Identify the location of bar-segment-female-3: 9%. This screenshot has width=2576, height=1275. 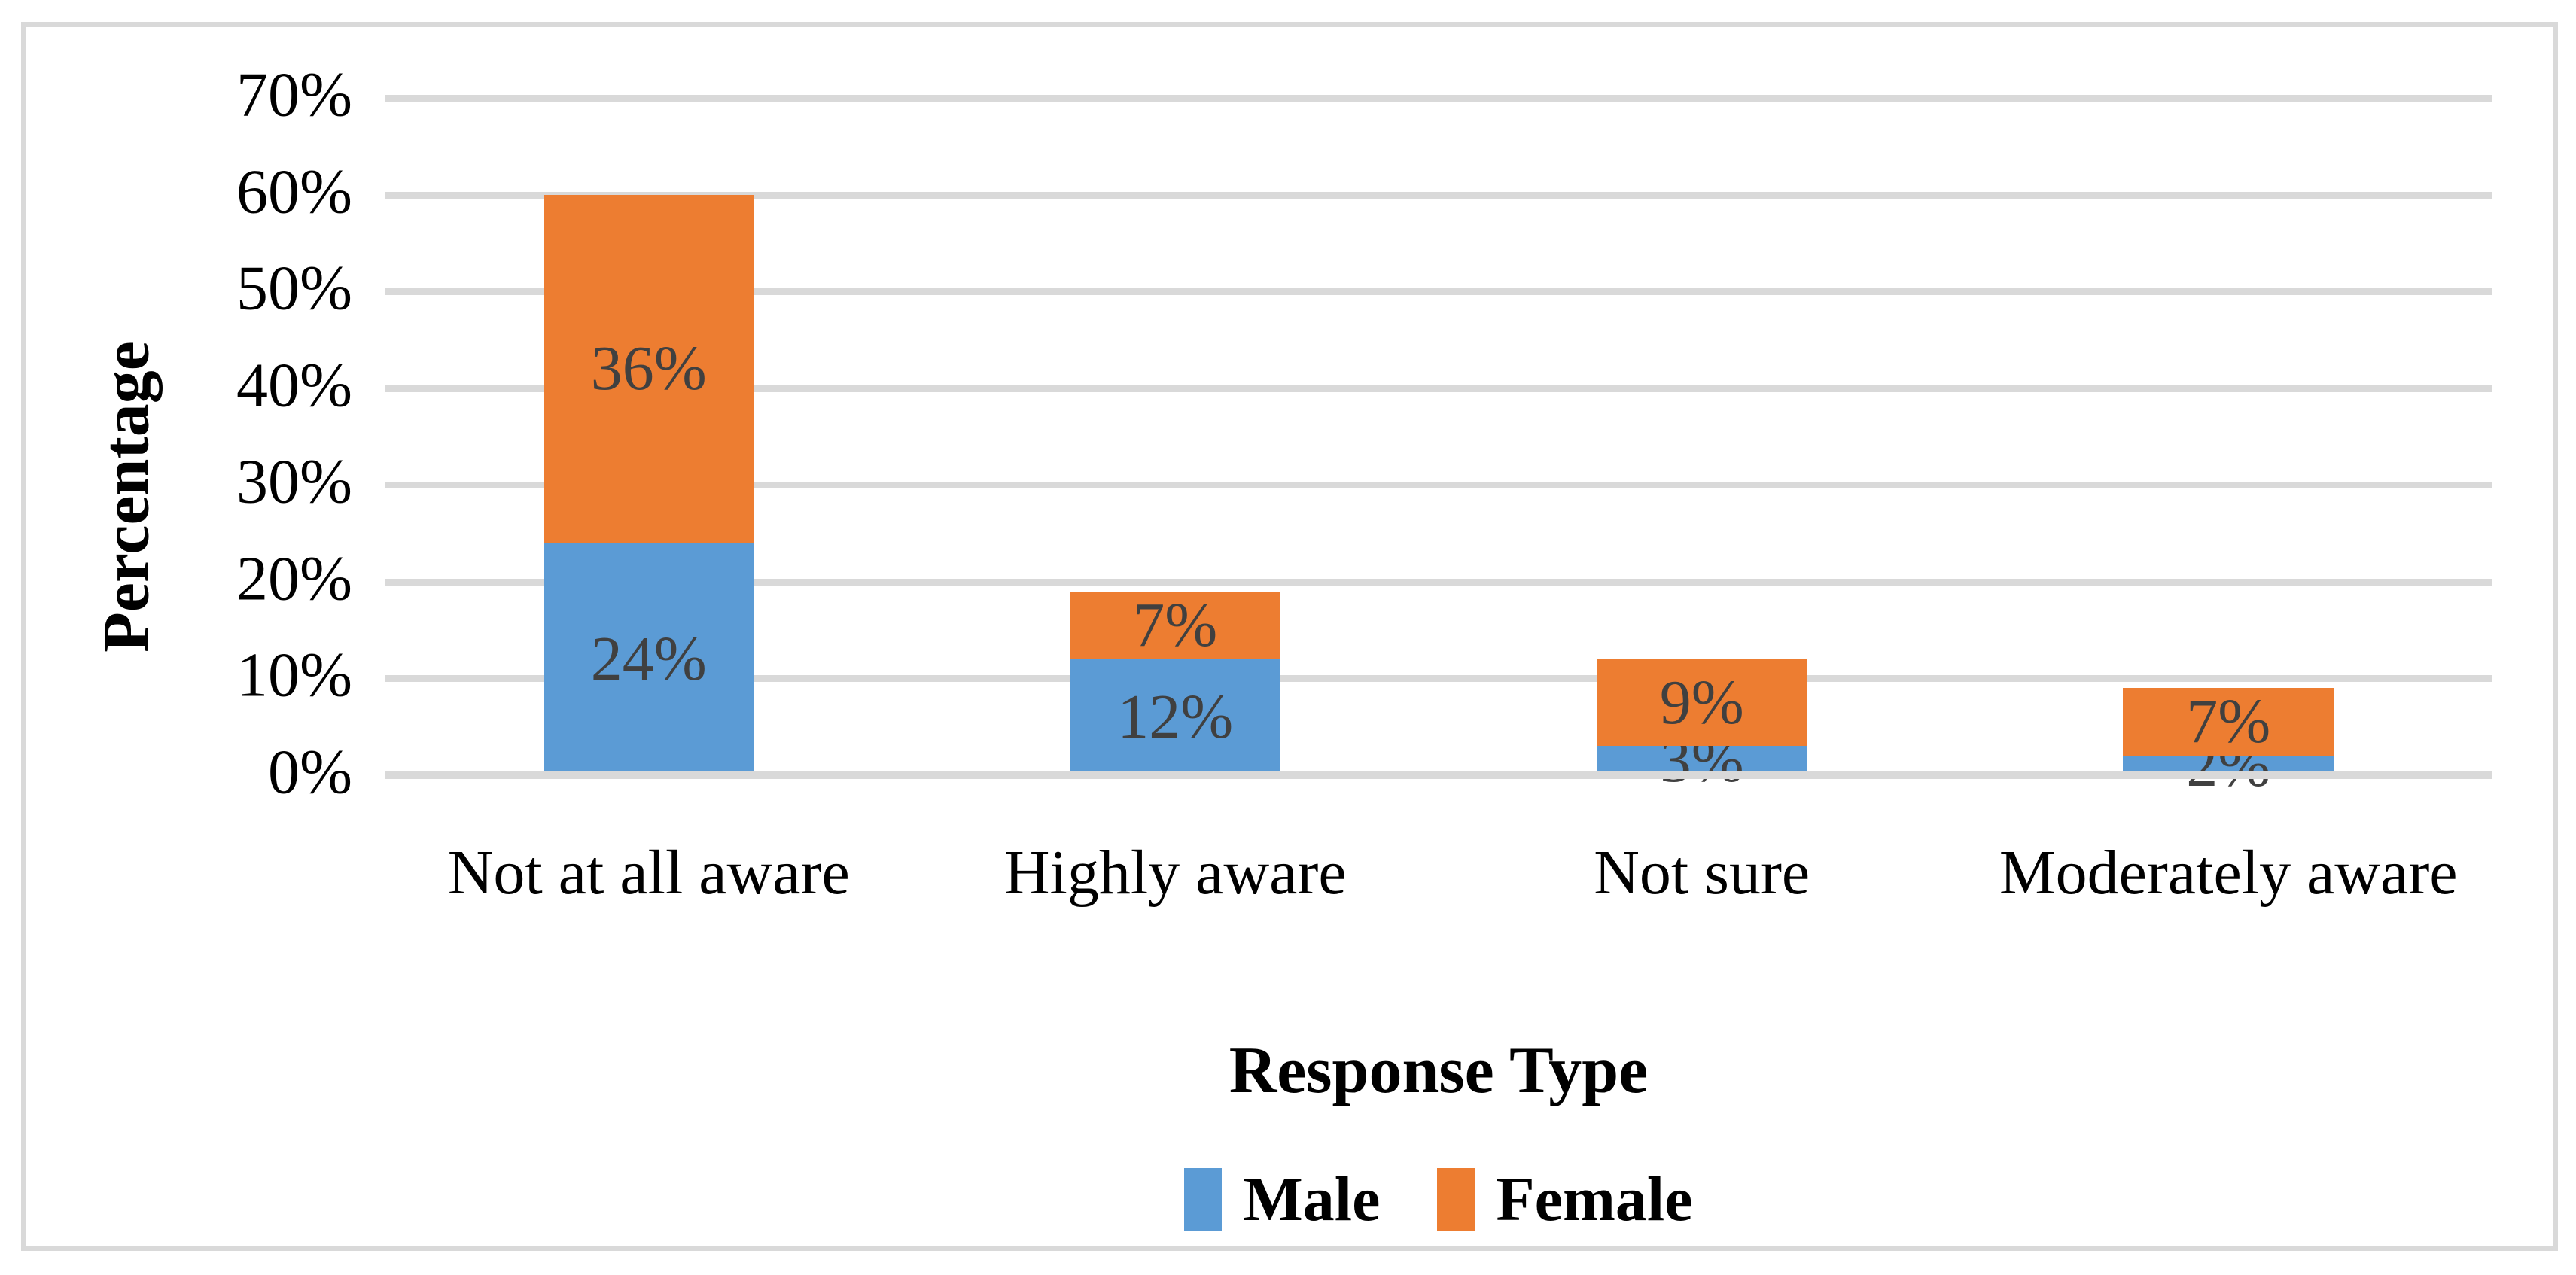
(1702, 703).